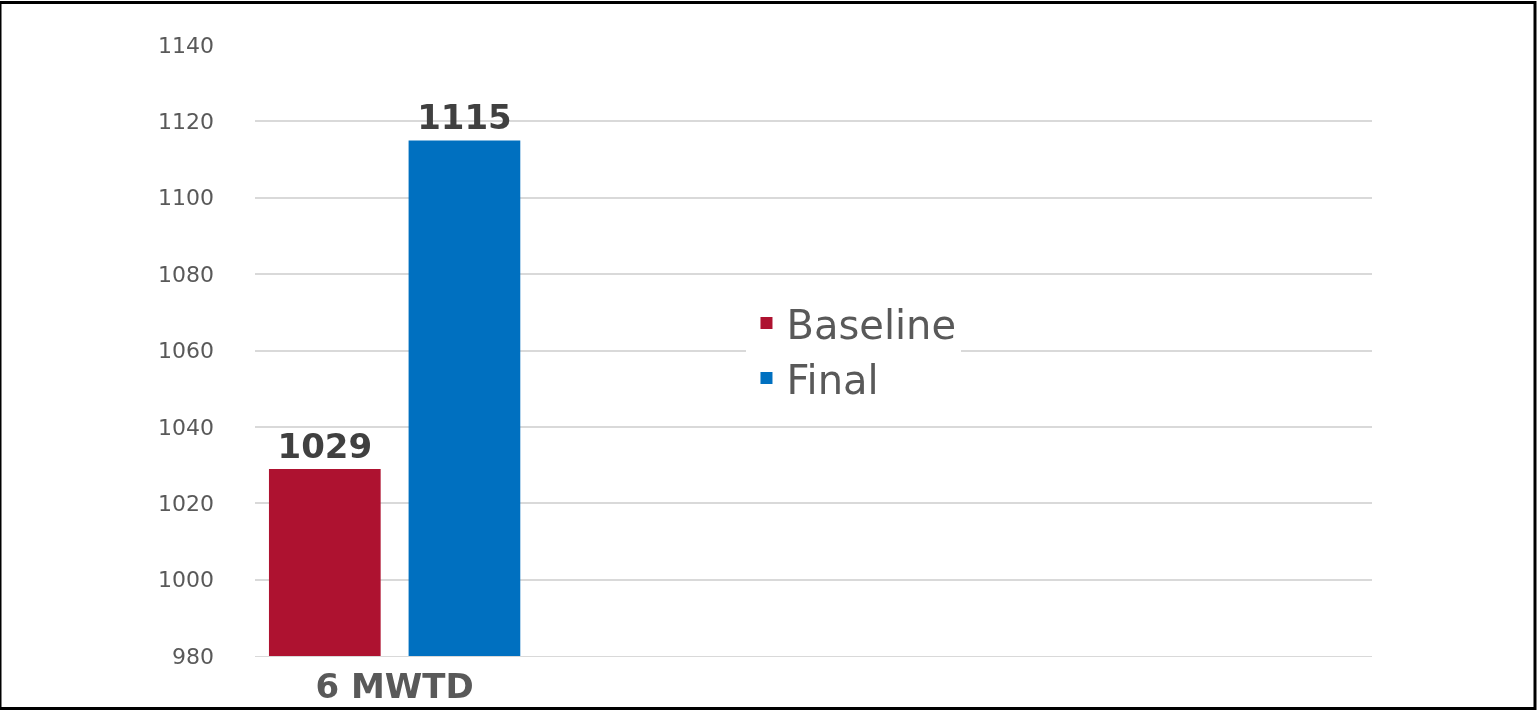 The width and height of the screenshot is (1537, 718). What do you see at coordinates (186, 45) in the screenshot?
I see `y-tick-label: 1140` at bounding box center [186, 45].